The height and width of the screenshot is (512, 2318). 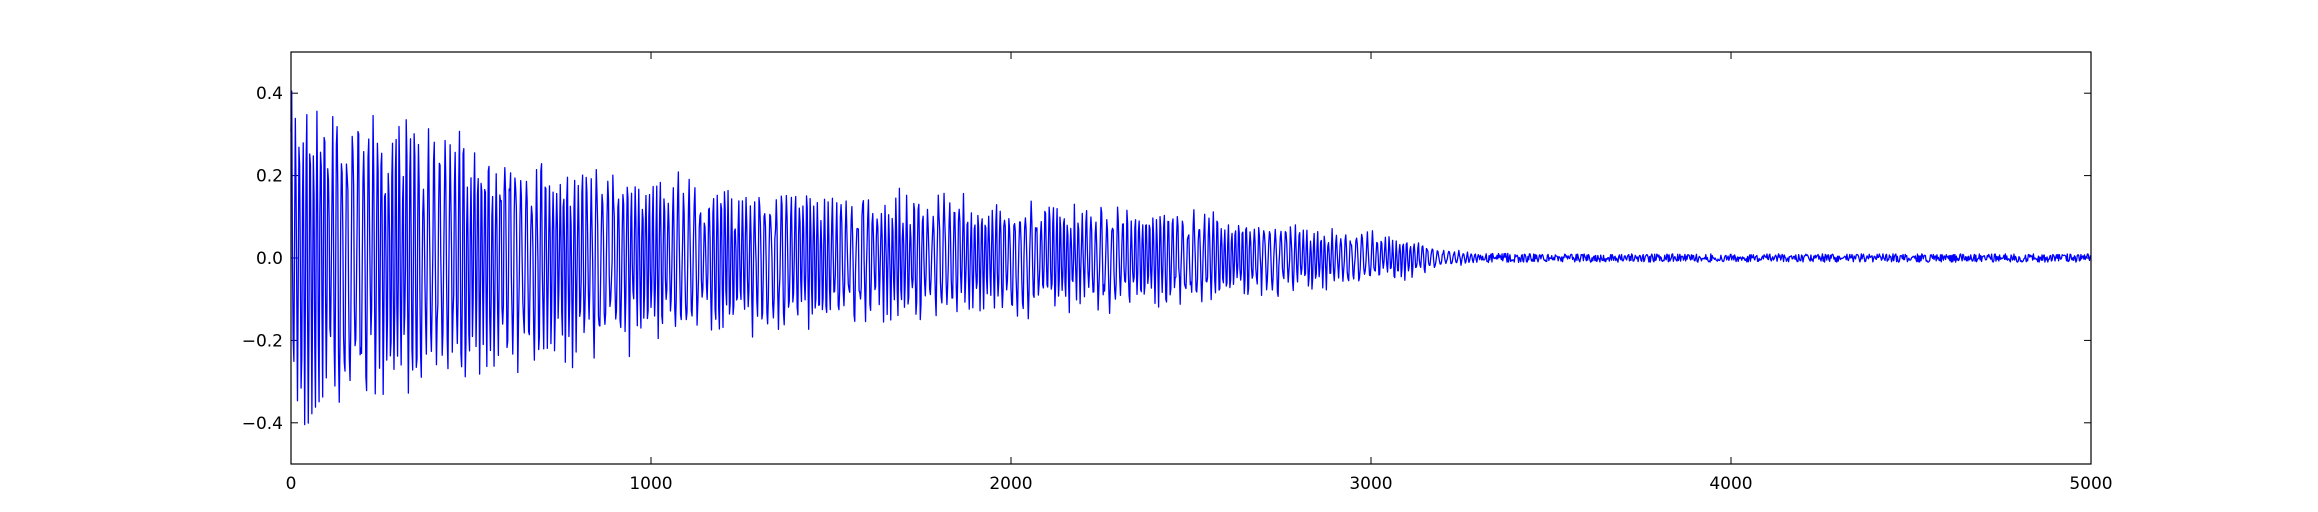 I want to click on y-tick-label: 0.0, so click(x=269, y=259).